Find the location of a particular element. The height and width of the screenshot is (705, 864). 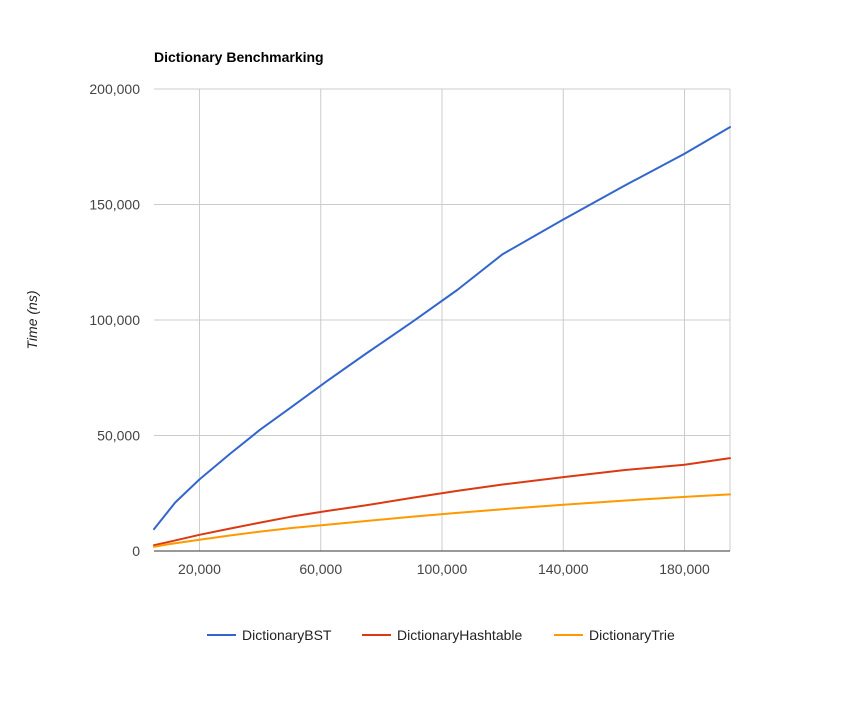

y-tick-label: 200,000 is located at coordinates (114, 89).